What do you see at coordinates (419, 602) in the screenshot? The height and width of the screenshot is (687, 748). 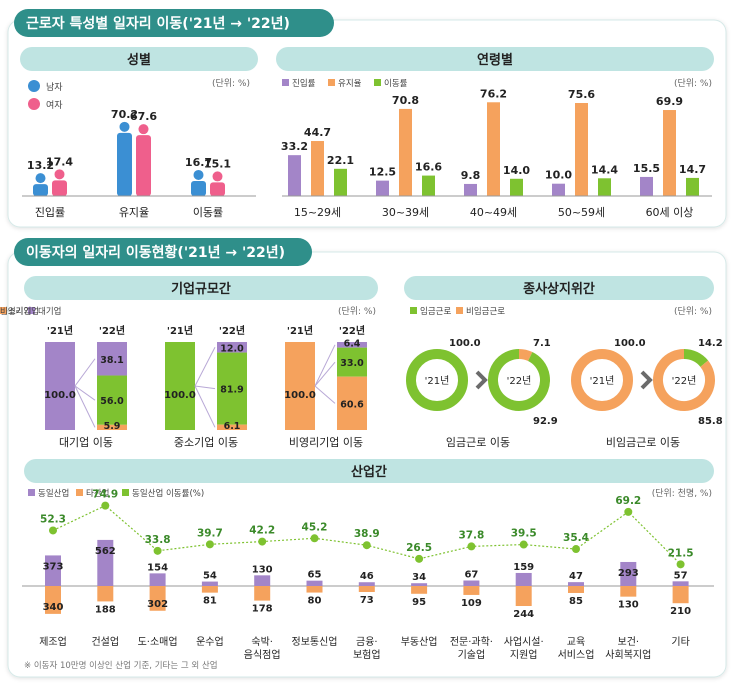 I see `industry-other-value: 95` at bounding box center [419, 602].